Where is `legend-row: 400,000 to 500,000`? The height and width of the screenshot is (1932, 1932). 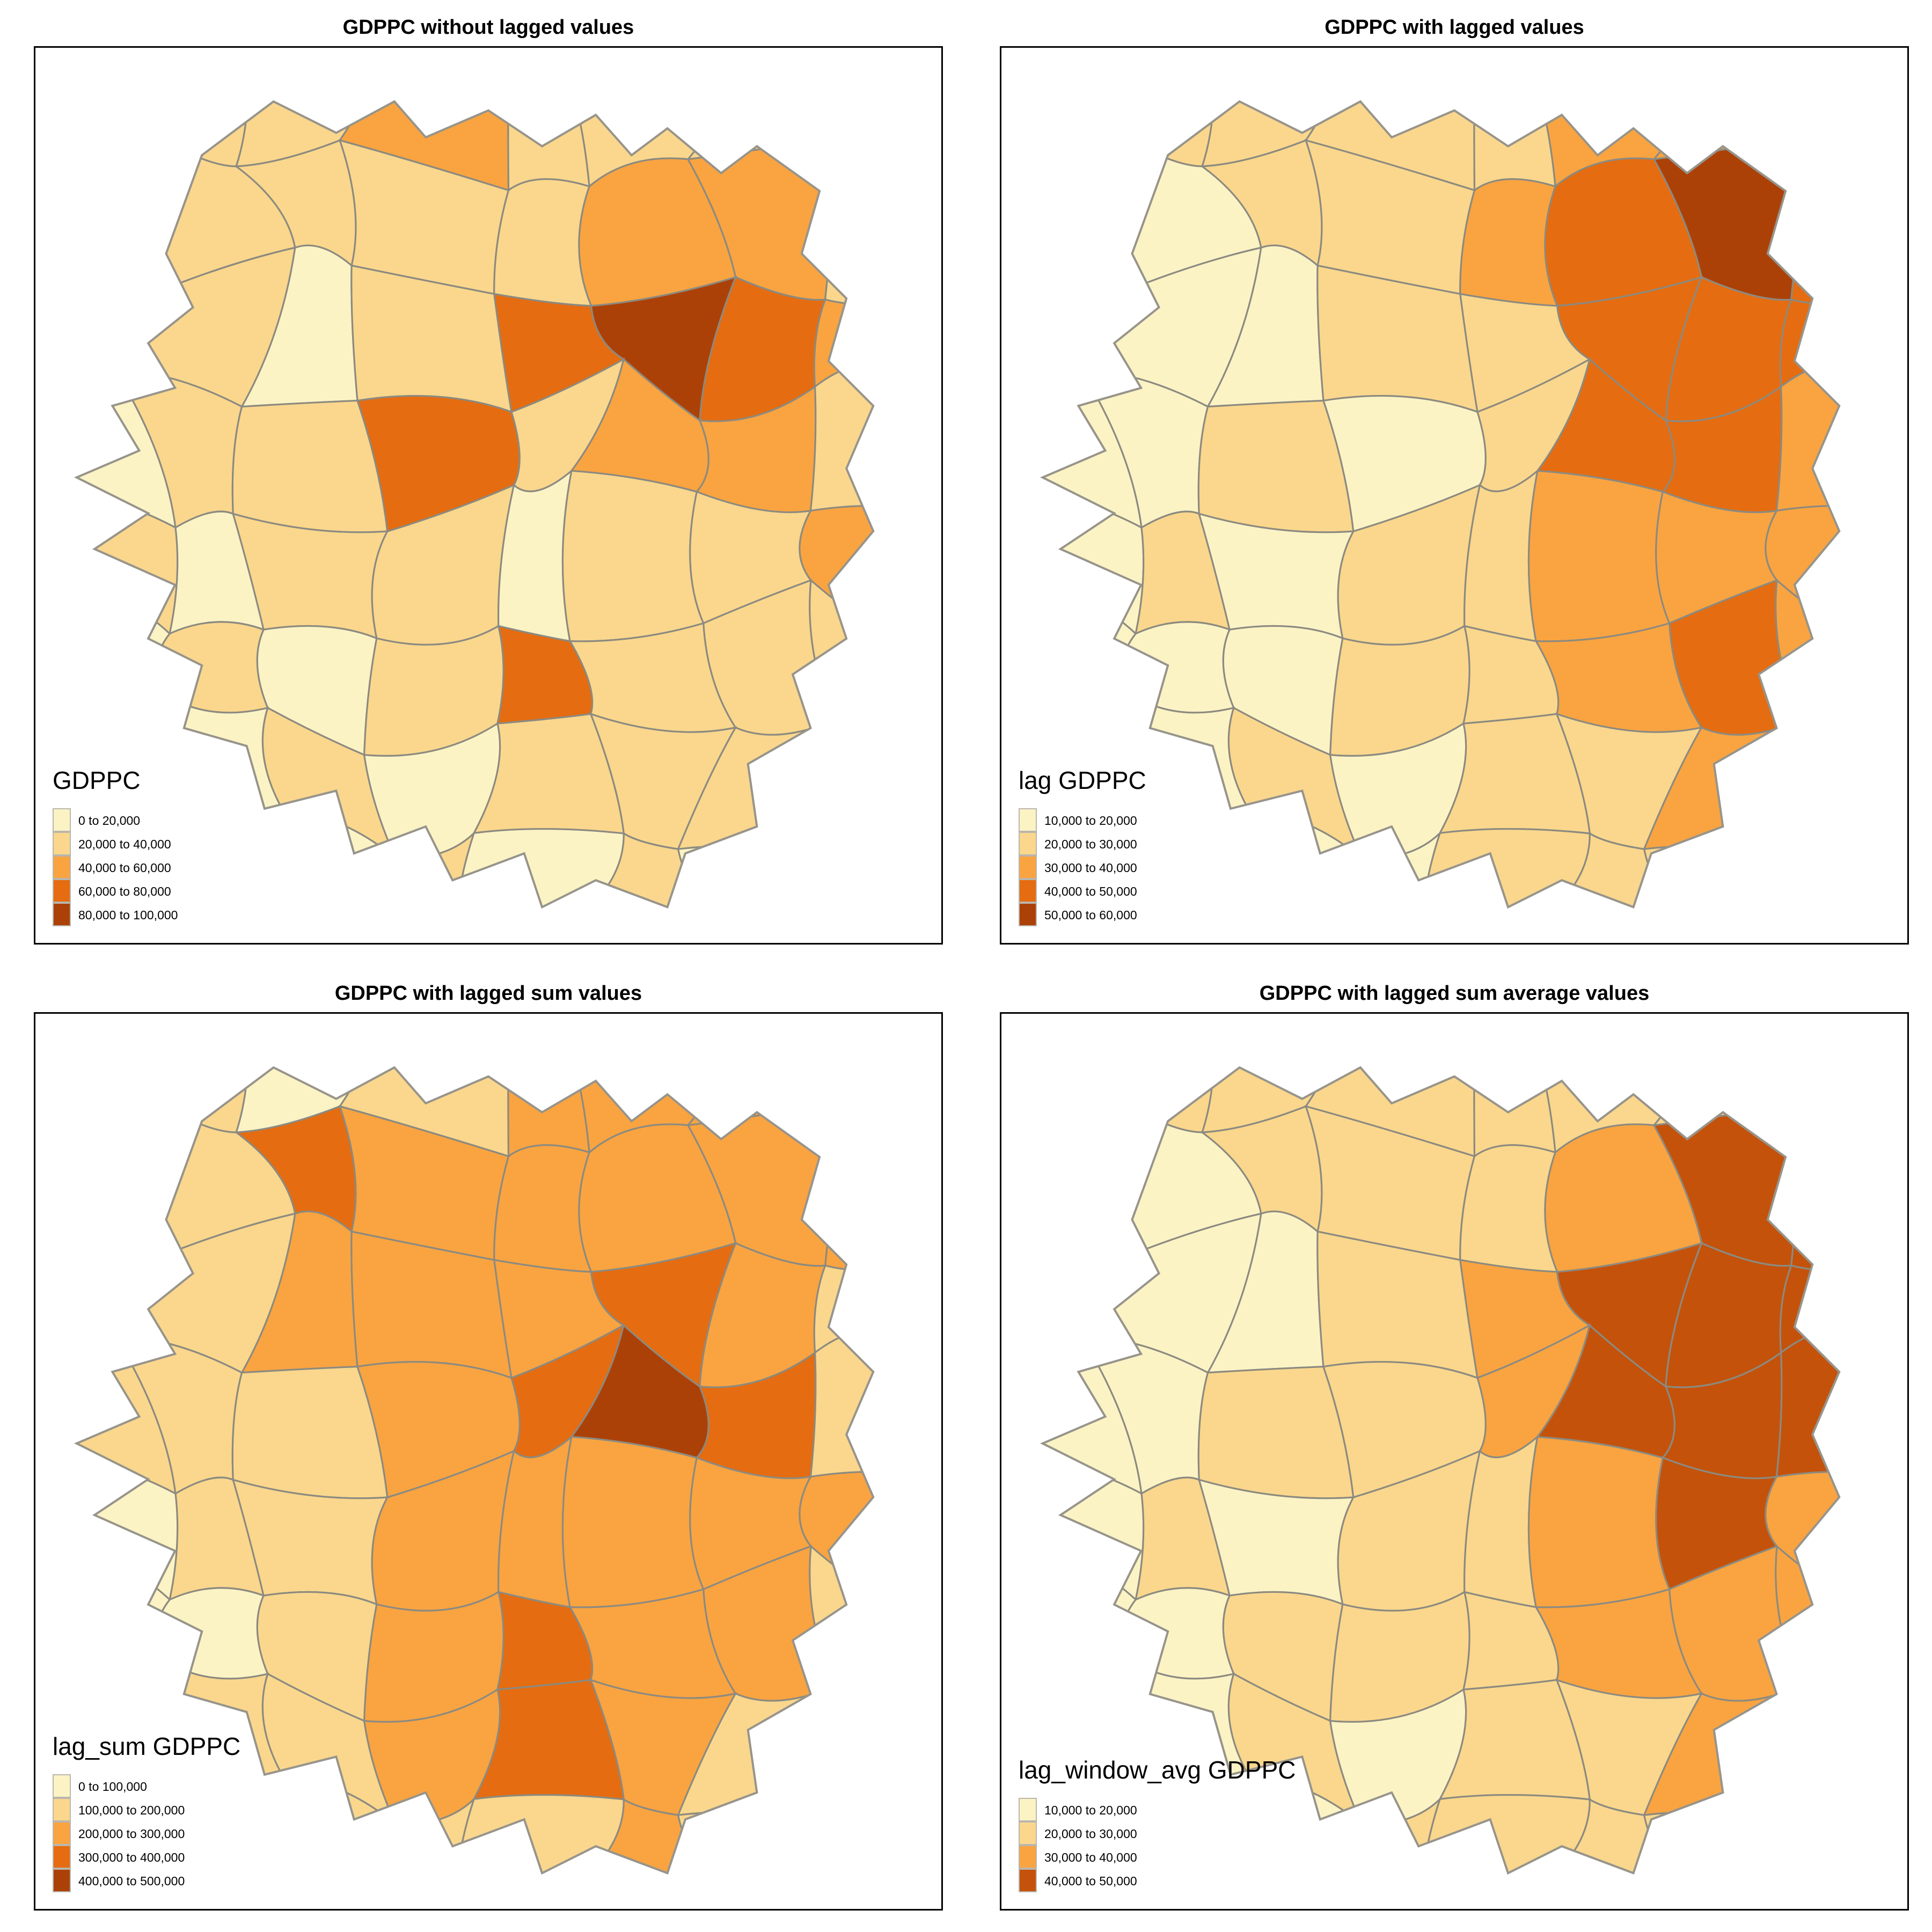
legend-row: 400,000 to 500,000 is located at coordinates (146, 1881).